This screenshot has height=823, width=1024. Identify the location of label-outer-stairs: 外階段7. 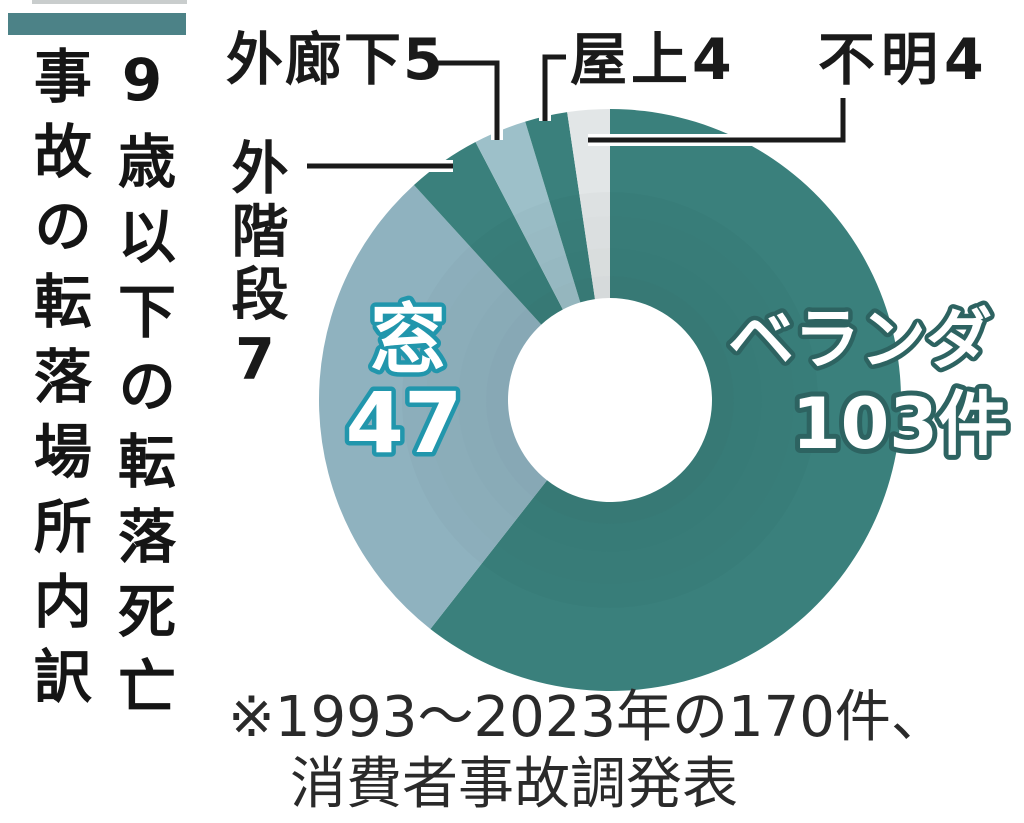
(255, 268).